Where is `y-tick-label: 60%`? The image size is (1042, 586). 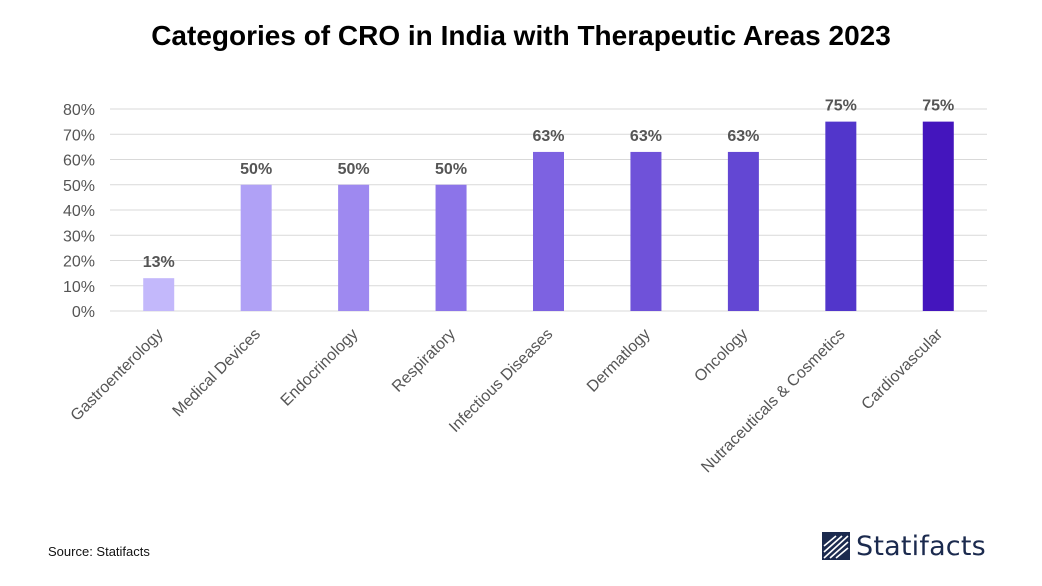
y-tick-label: 60% is located at coordinates (79, 161).